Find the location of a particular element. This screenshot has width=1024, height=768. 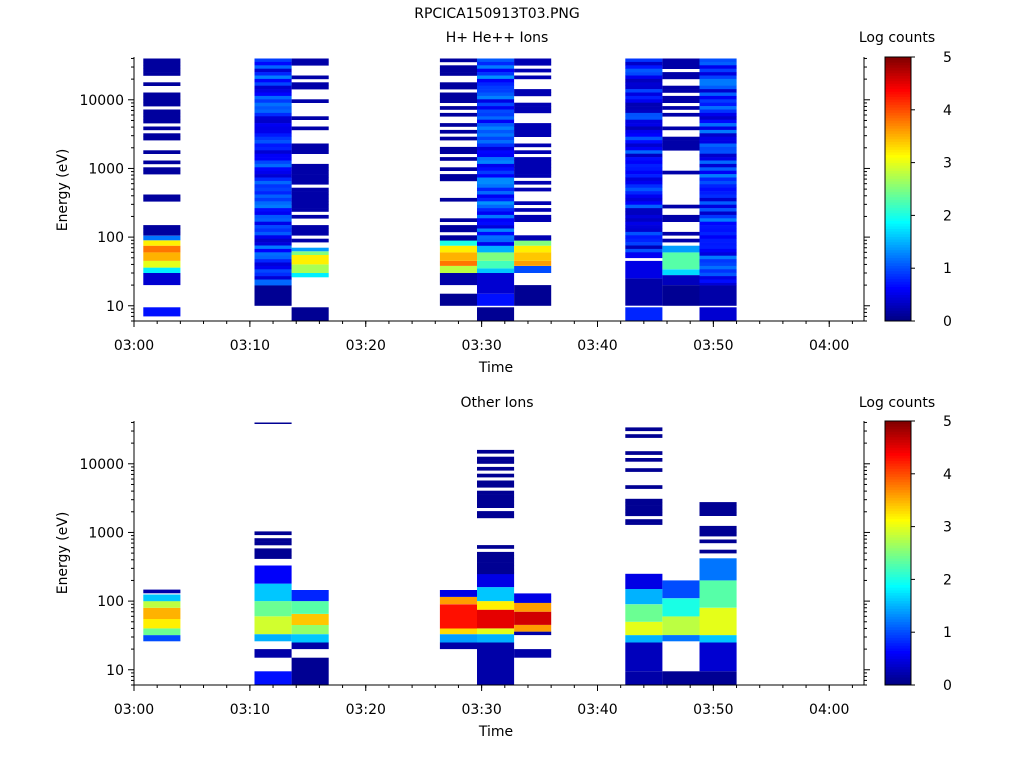

colorbar: 0 1 2 3 4 5 is located at coordinates (918, 554).